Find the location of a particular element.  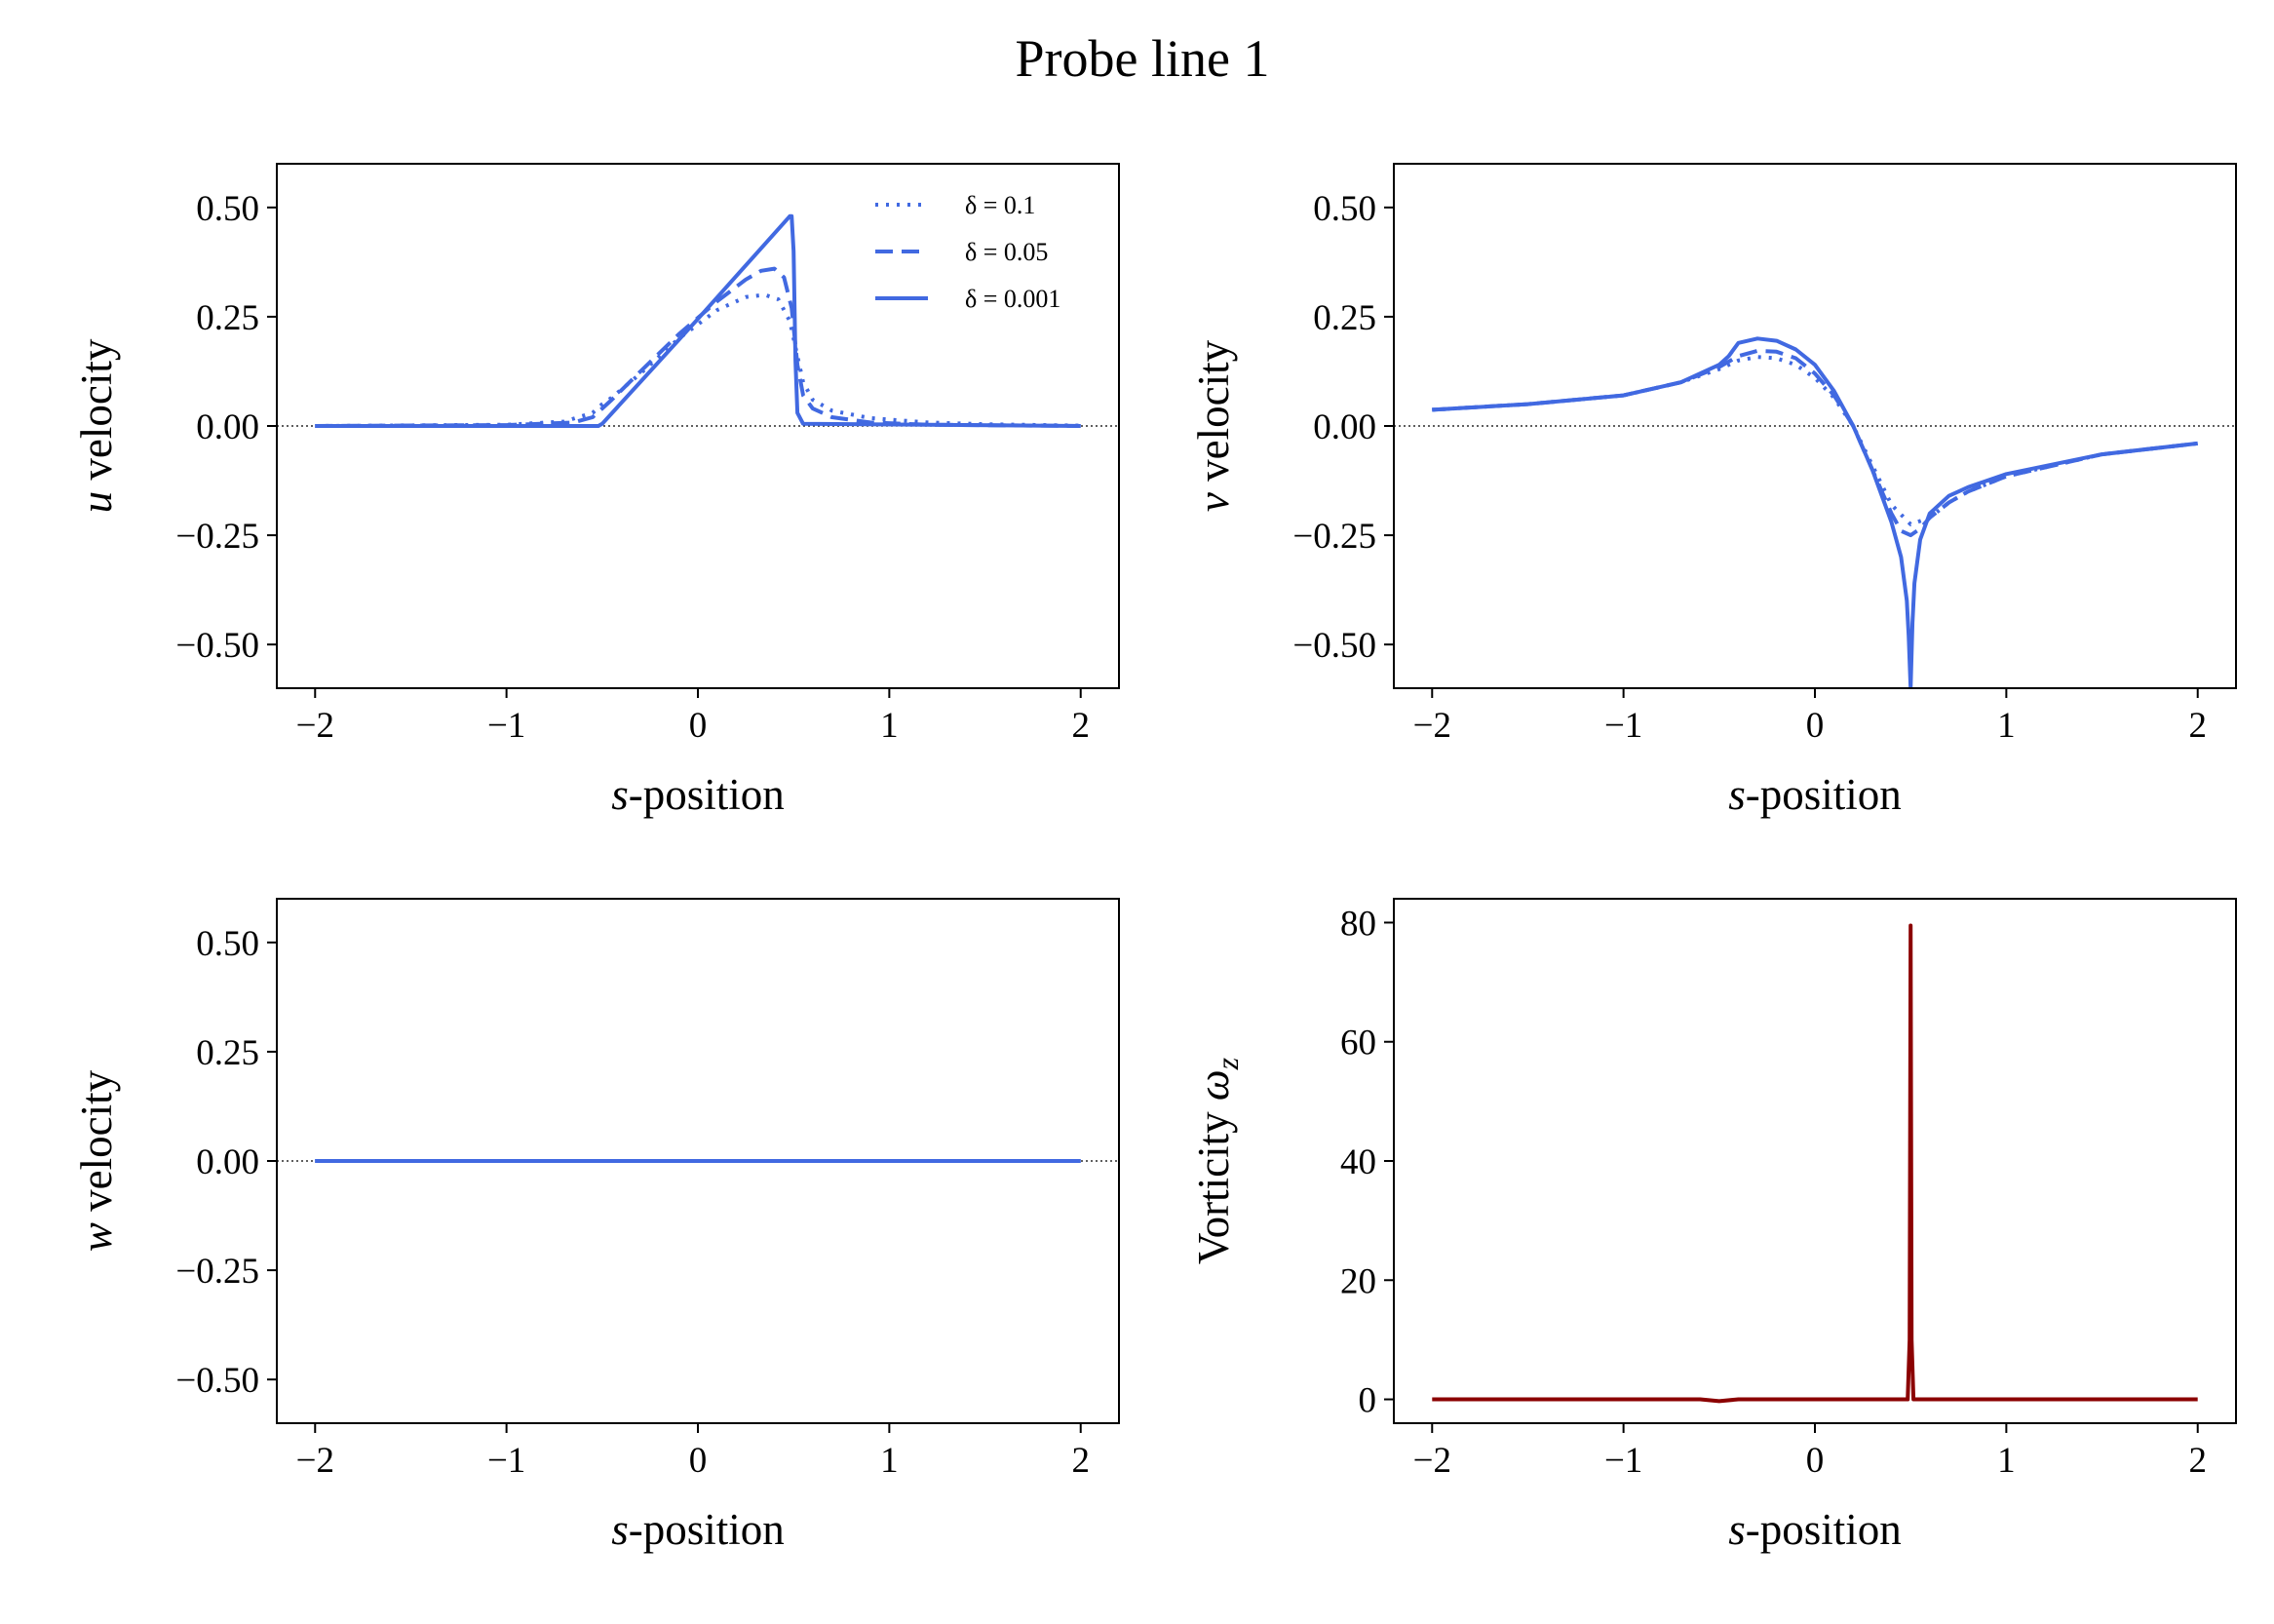

y-tick-label: 40 is located at coordinates (1358, 1162).